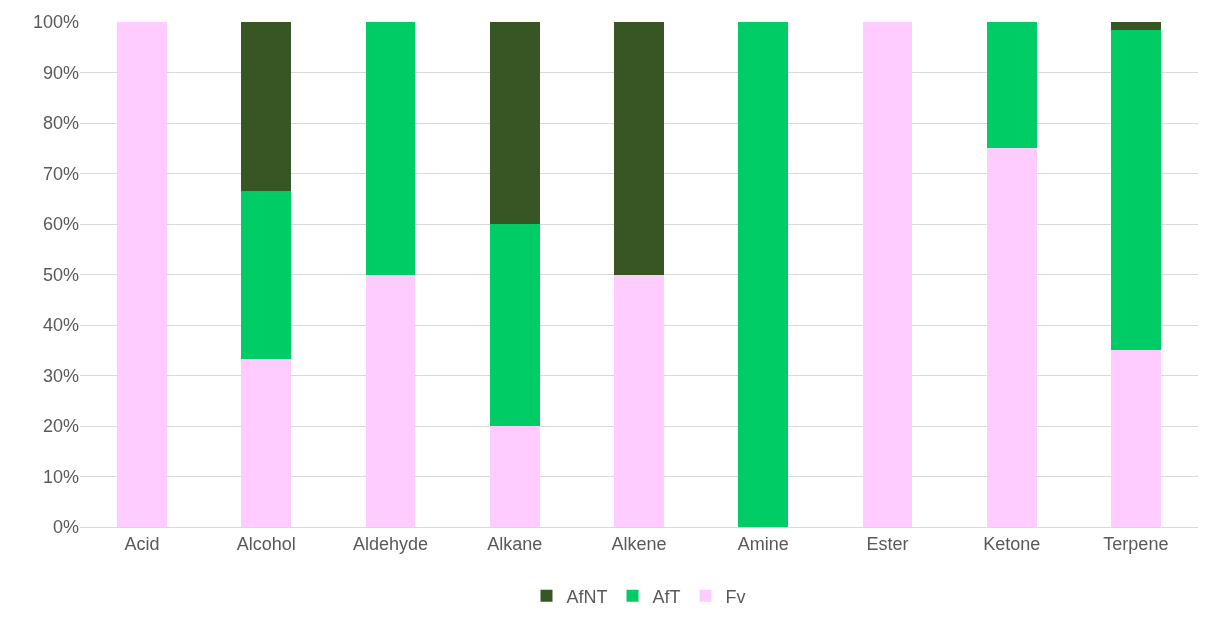 The width and height of the screenshot is (1218, 627). I want to click on x-tick-label: Ketone, so click(1012, 543).